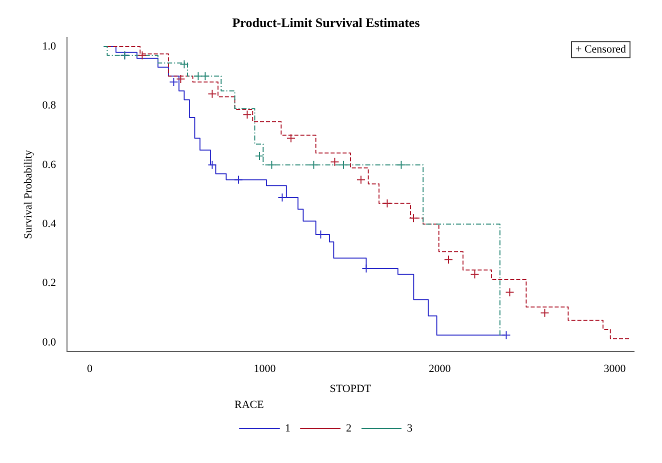  I want to click on y-tick-label: 1.0, so click(49, 46).